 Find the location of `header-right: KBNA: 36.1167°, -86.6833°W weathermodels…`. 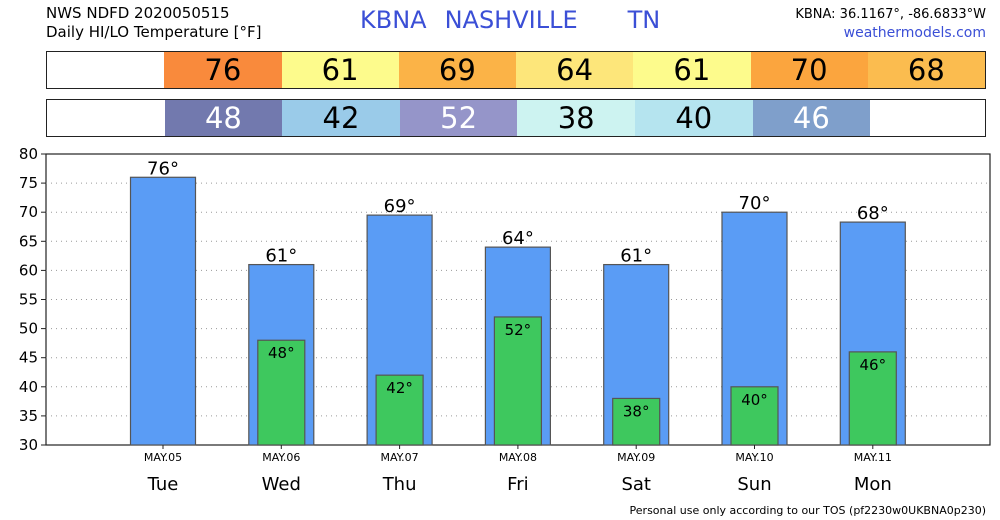

header-right: KBNA: 36.1167°, -86.6833°W weathermodels… is located at coordinates (890, 24).